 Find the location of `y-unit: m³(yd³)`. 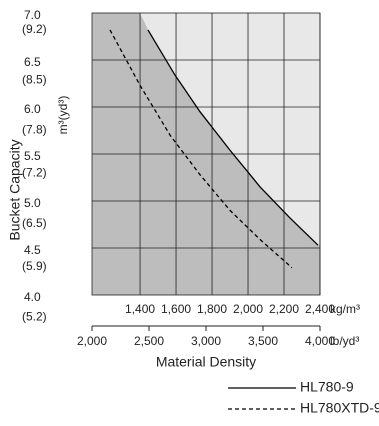

y-unit: m³(yd³) is located at coordinates (63, 115).